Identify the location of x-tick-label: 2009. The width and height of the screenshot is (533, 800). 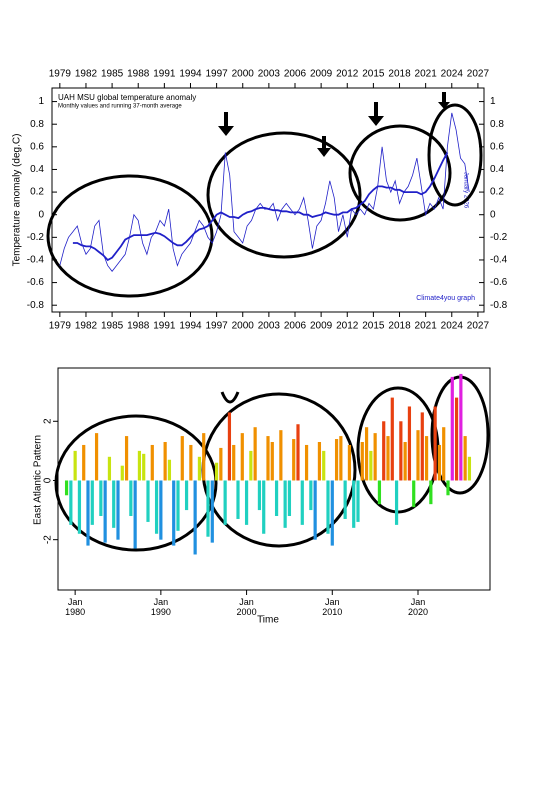
(321, 74).